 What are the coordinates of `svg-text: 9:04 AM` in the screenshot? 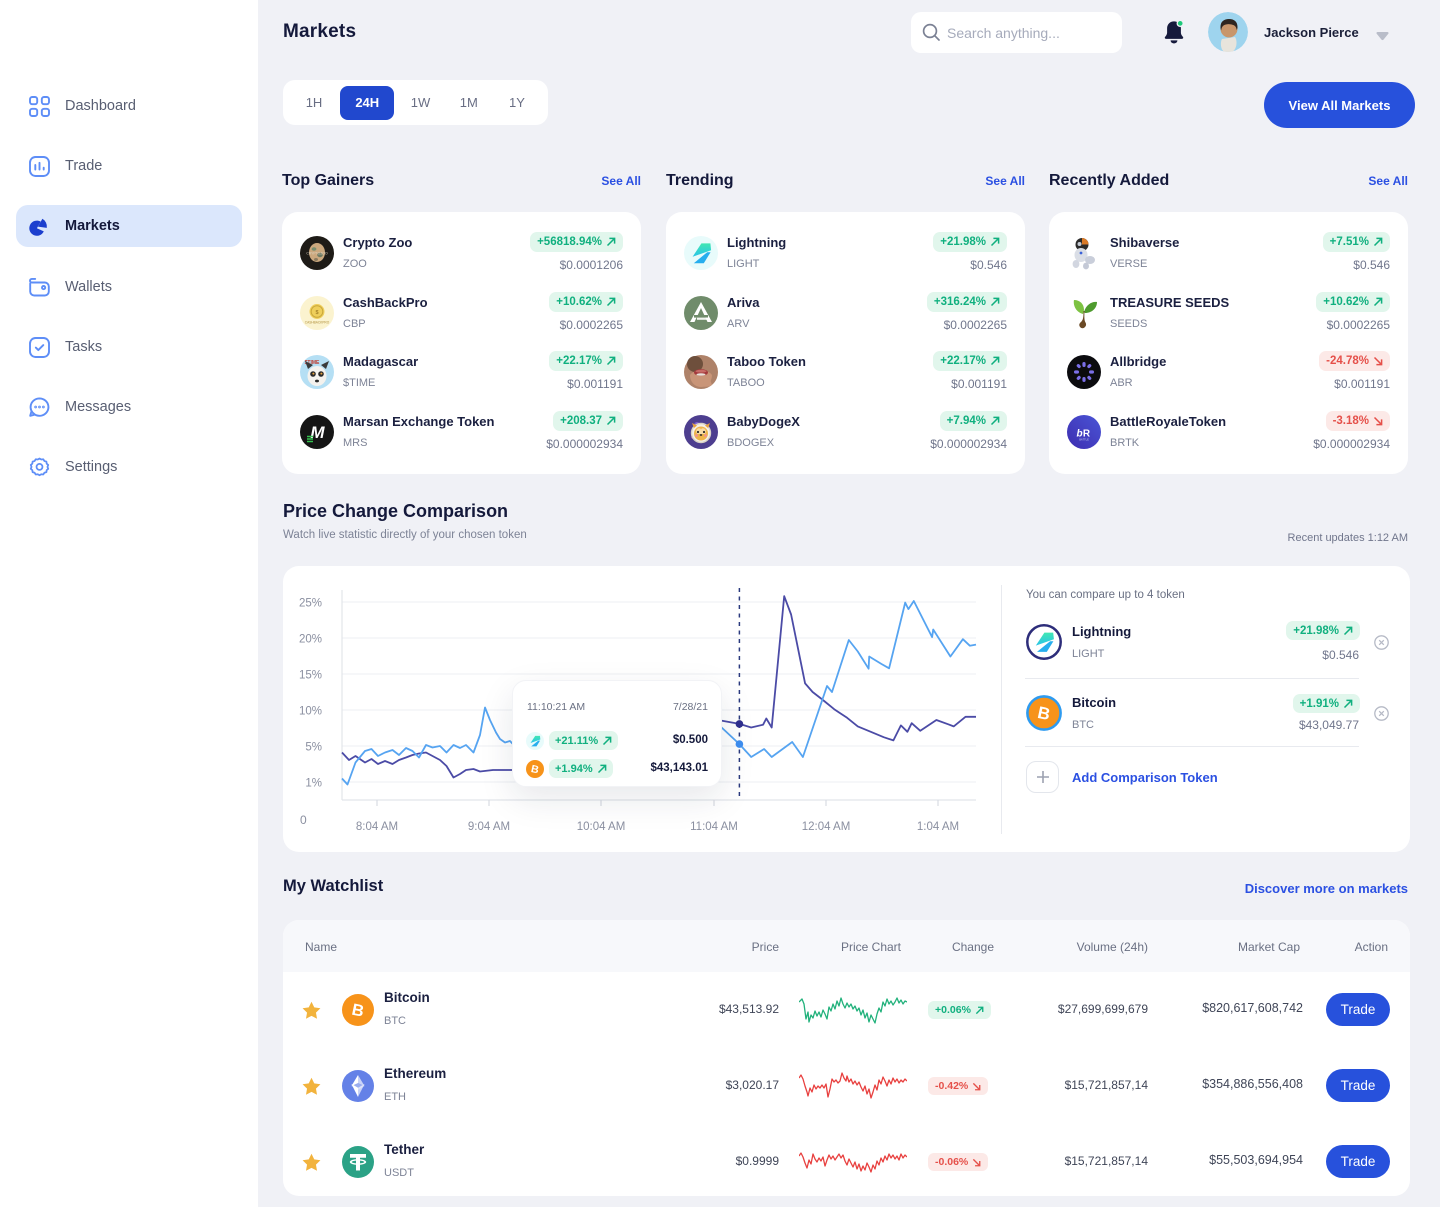 It's located at (489, 827).